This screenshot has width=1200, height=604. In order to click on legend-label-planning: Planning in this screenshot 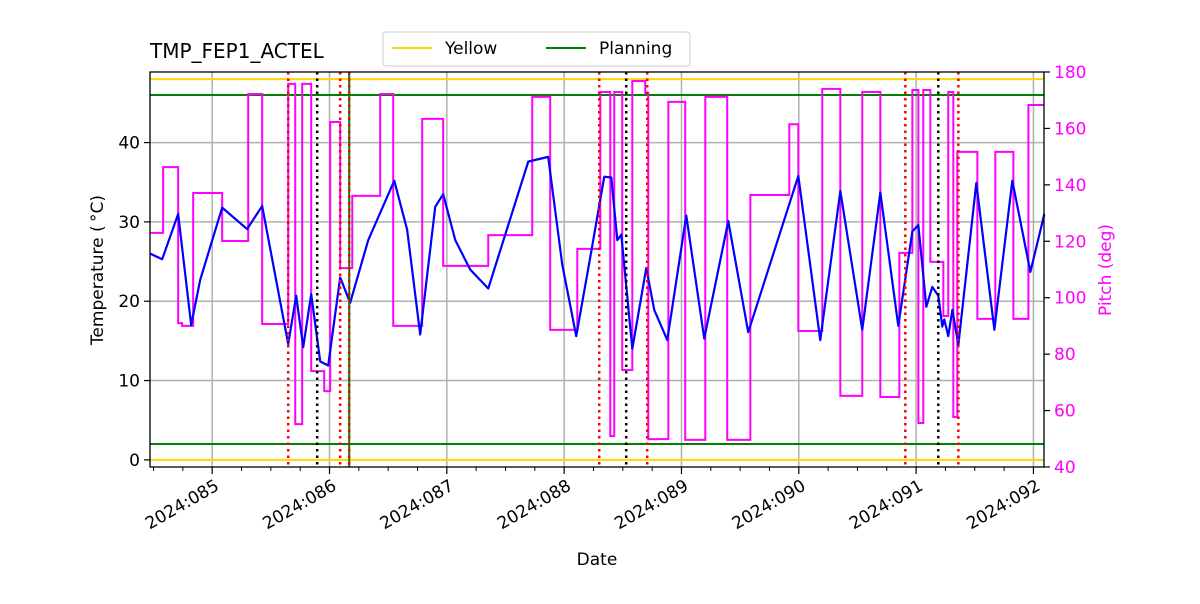, I will do `click(635, 49)`.